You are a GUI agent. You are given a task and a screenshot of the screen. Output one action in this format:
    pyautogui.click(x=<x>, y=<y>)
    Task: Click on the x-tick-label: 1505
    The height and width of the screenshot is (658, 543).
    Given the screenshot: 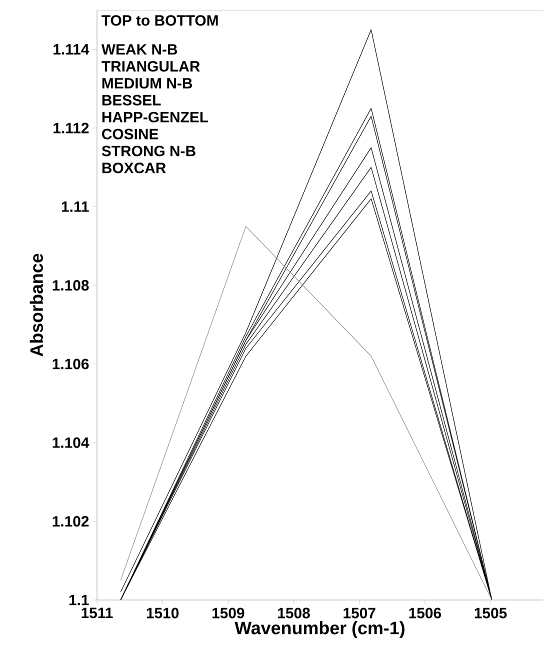 What is the action you would take?
    pyautogui.click(x=490, y=613)
    